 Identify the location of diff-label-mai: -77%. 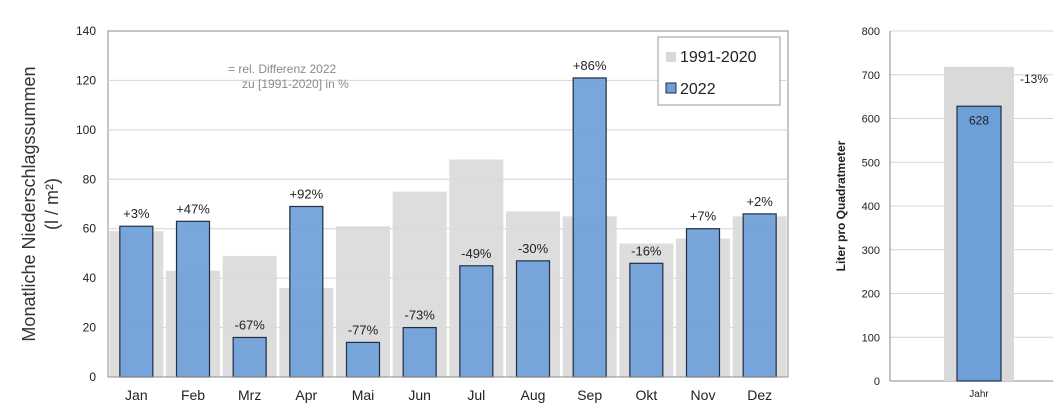
(363, 329).